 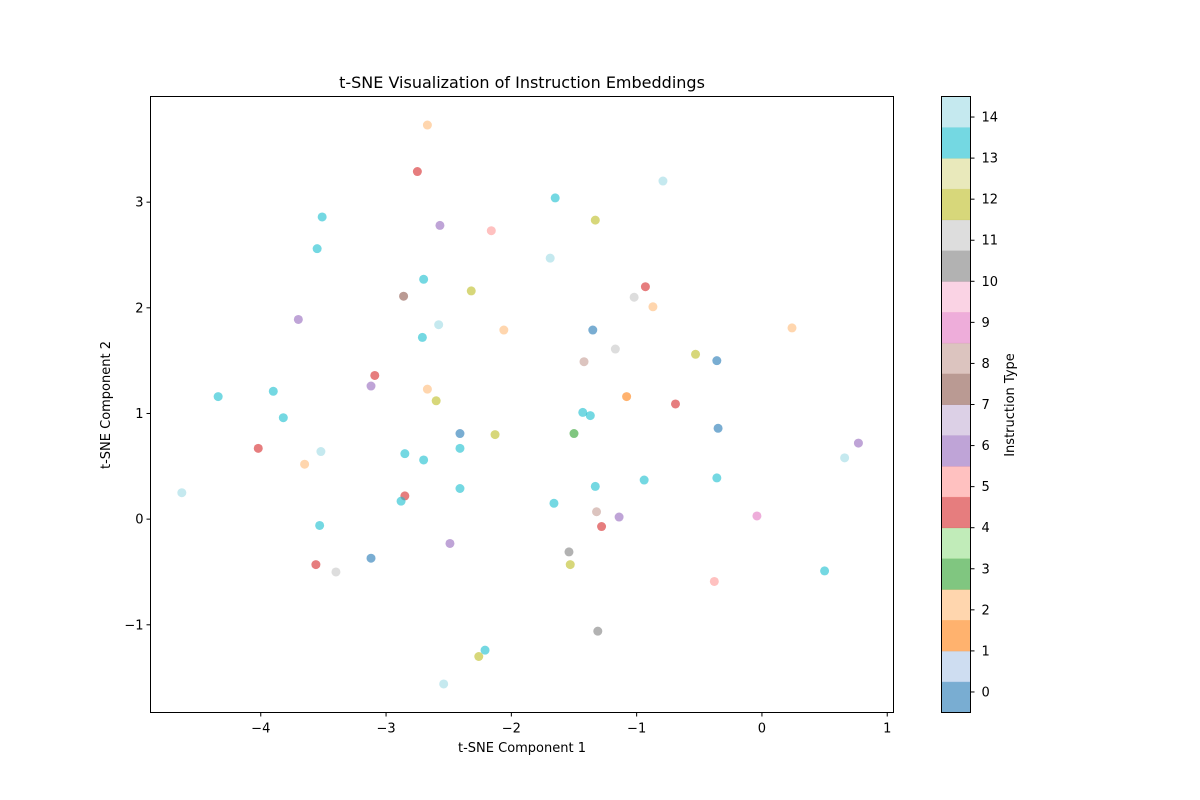 I want to click on y-tick-label: 3, so click(x=139, y=203).